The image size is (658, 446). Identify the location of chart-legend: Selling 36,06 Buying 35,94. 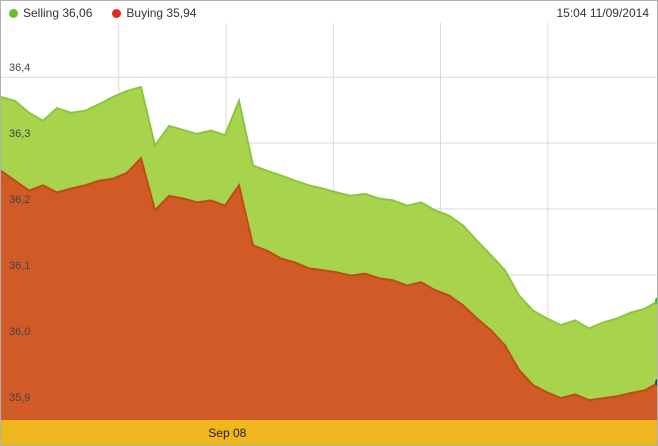
(102, 13).